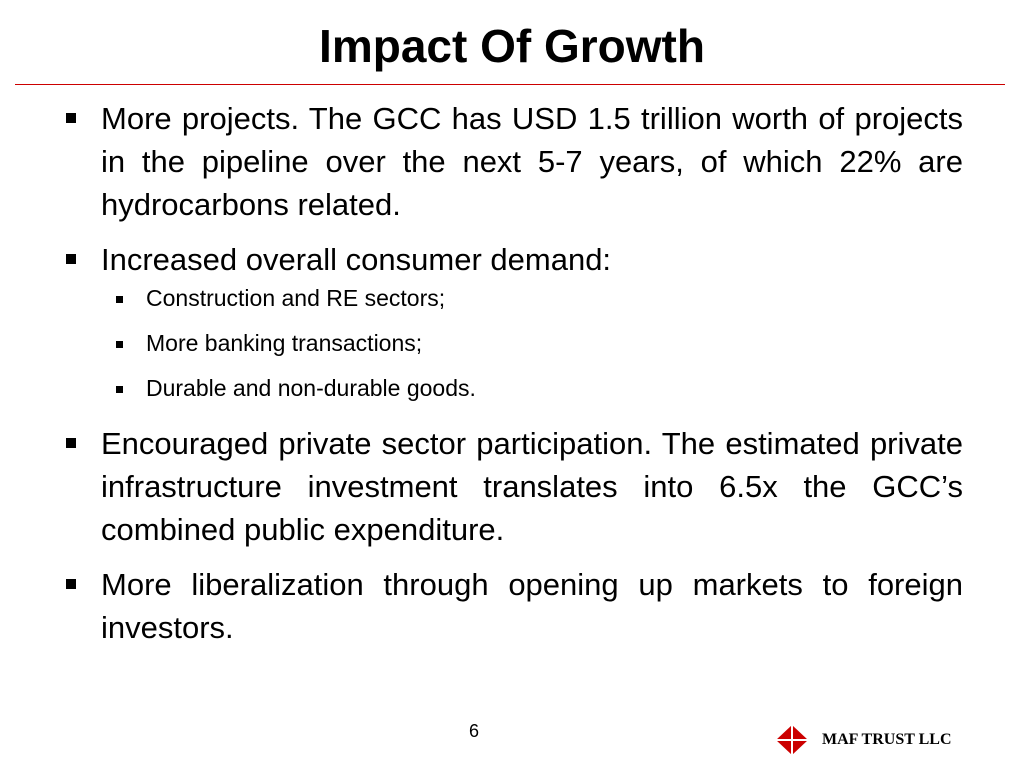 The image size is (1024, 768). I want to click on sub-bullet-item: Construction and RE sectors;, so click(511, 298).